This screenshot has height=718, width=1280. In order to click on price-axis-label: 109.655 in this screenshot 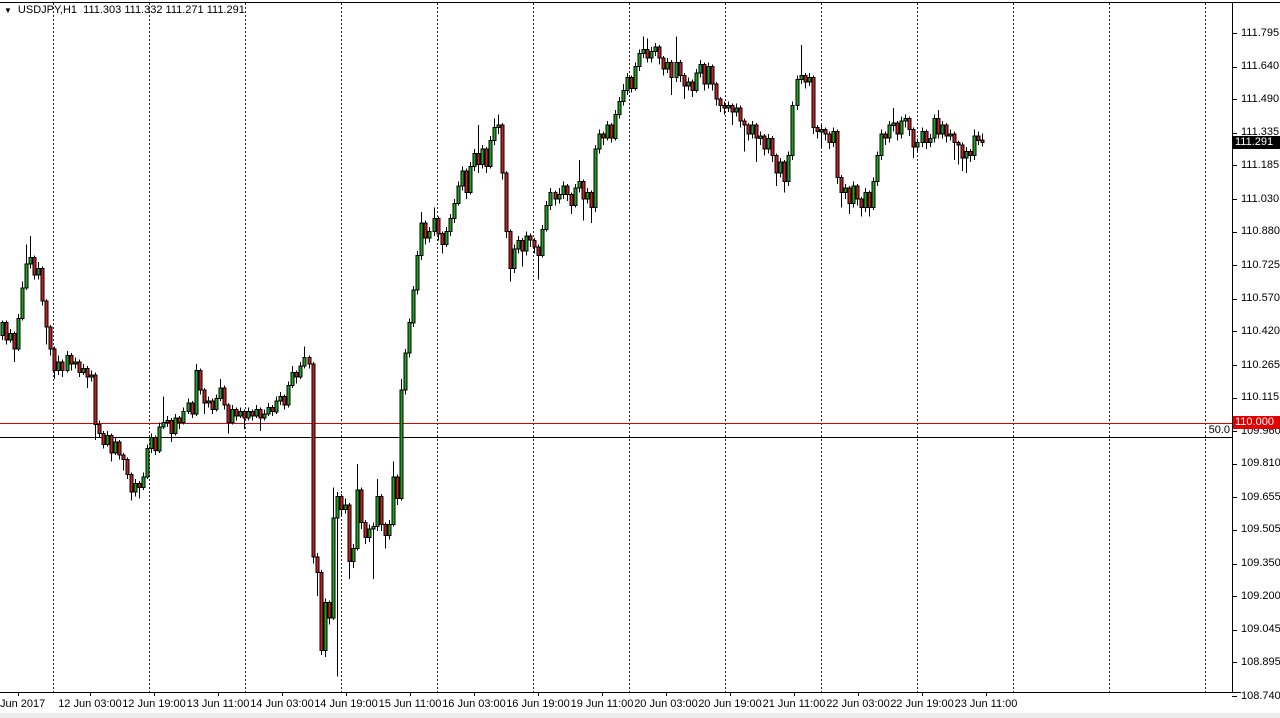, I will do `click(1260, 497)`.